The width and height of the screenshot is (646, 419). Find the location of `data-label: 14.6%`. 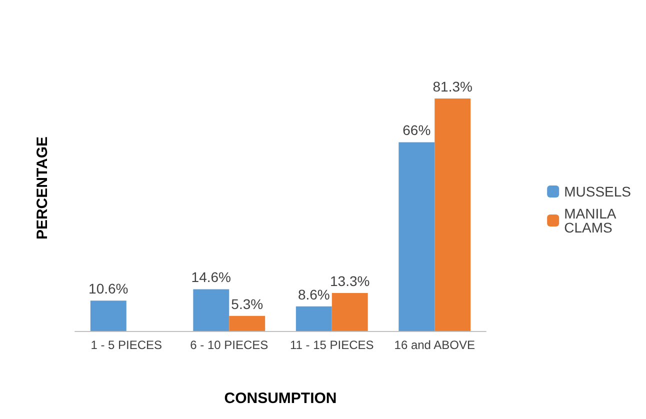

data-label: 14.6% is located at coordinates (211, 277).